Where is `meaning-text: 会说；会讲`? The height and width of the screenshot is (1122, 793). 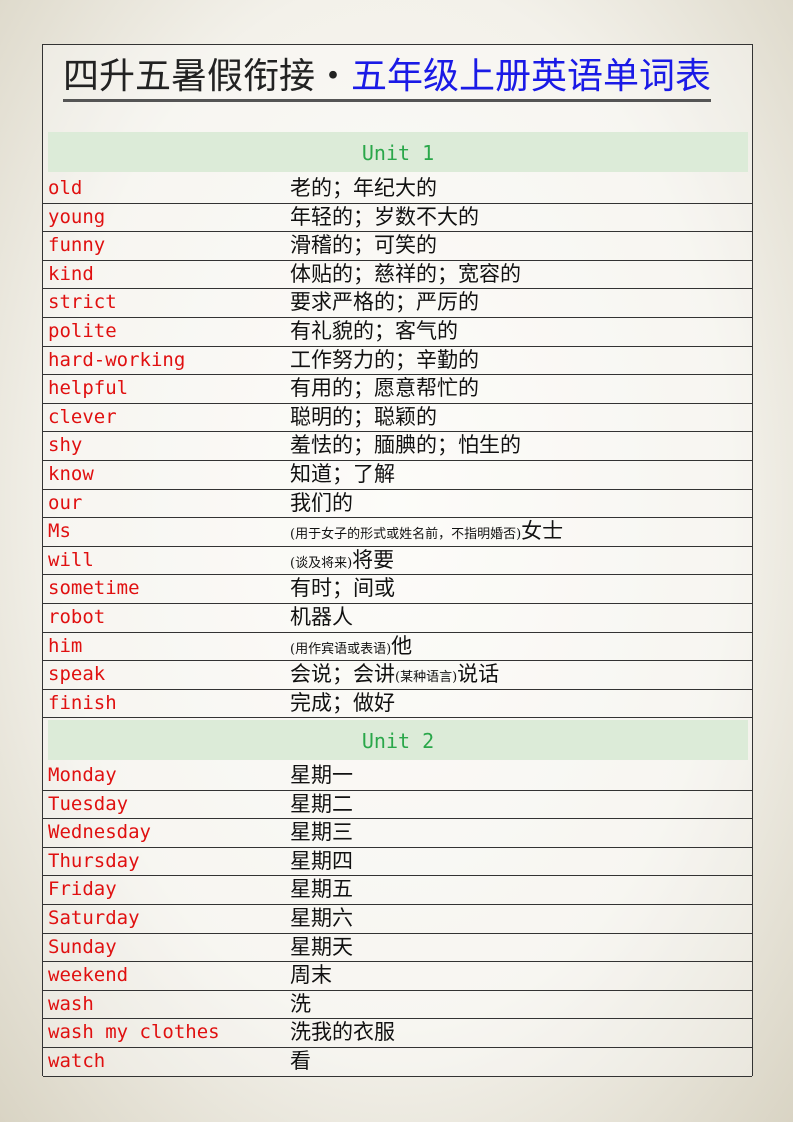 meaning-text: 会说；会讲 is located at coordinates (342, 674).